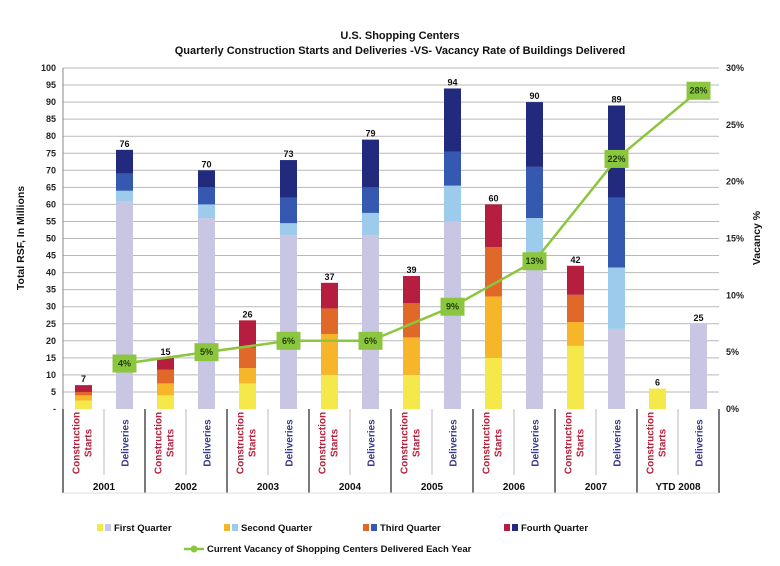  What do you see at coordinates (124, 144) in the screenshot?
I see `deliveries-total-label: 76` at bounding box center [124, 144].